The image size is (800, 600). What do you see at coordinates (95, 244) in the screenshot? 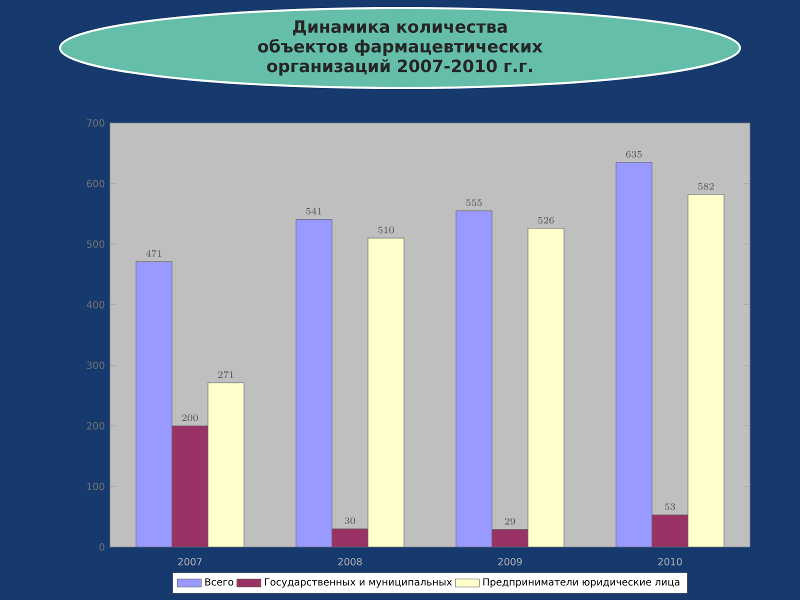
I see `y-tick-label: 500` at bounding box center [95, 244].